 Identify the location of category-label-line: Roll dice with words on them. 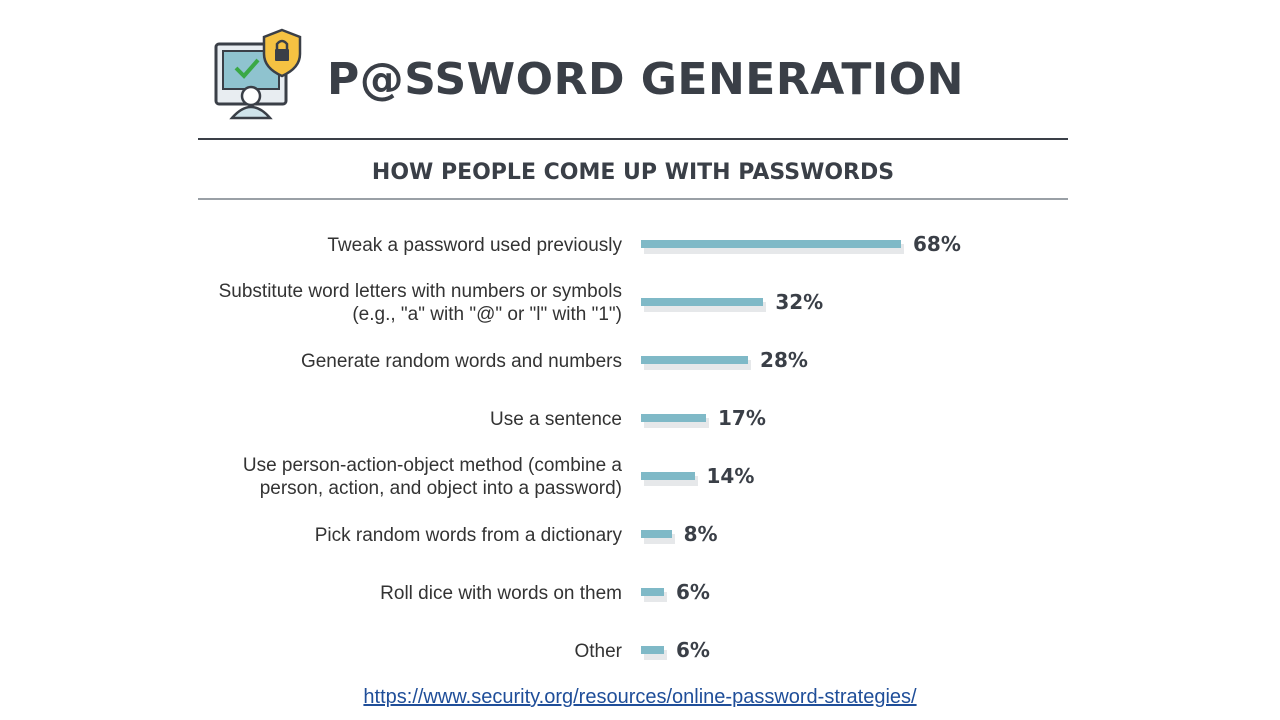
(501, 593).